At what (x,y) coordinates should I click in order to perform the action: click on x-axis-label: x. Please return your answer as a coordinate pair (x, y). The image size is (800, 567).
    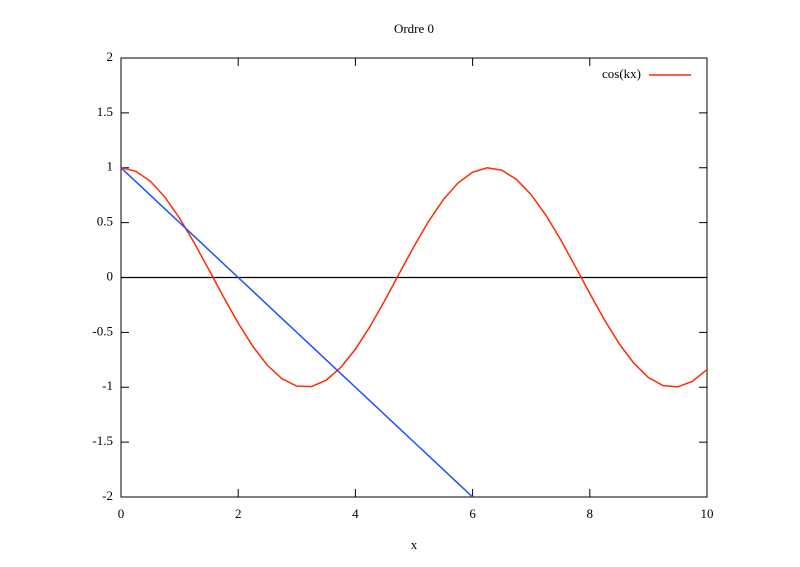
    Looking at the image, I should click on (414, 544).